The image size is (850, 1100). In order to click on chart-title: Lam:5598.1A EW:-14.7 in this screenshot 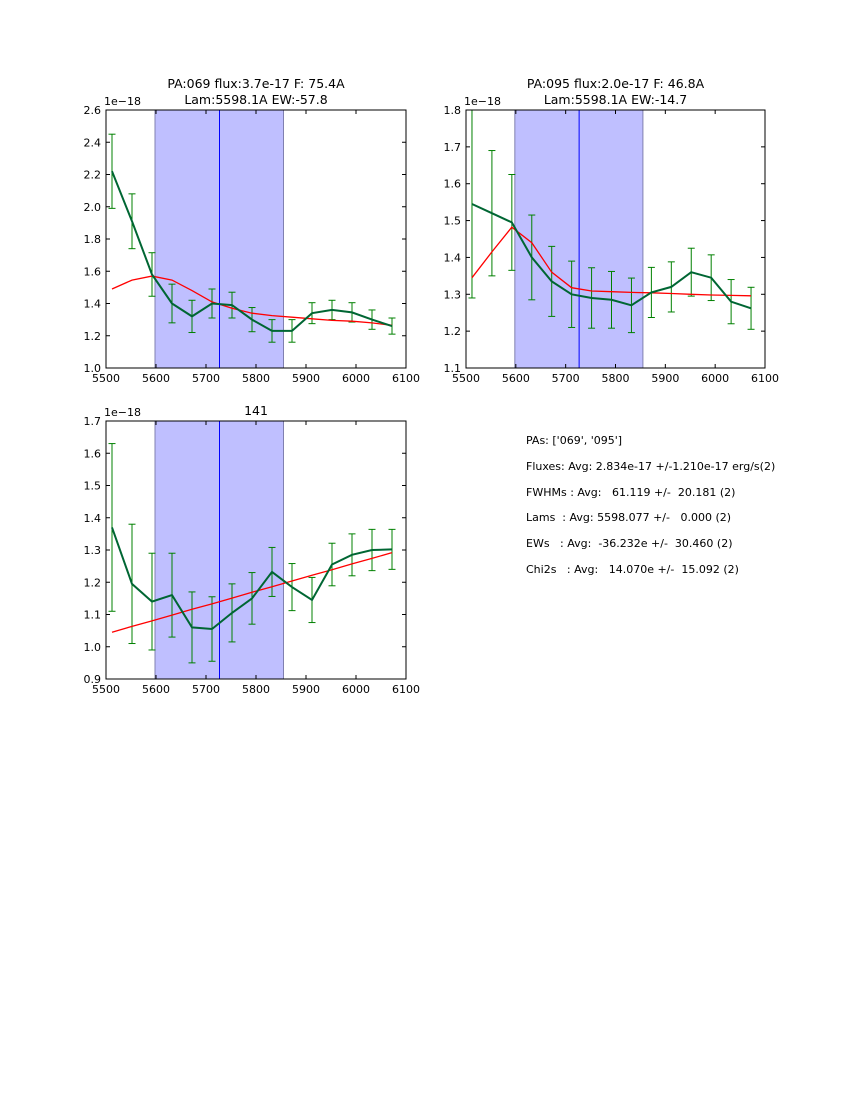, I will do `click(615, 99)`.